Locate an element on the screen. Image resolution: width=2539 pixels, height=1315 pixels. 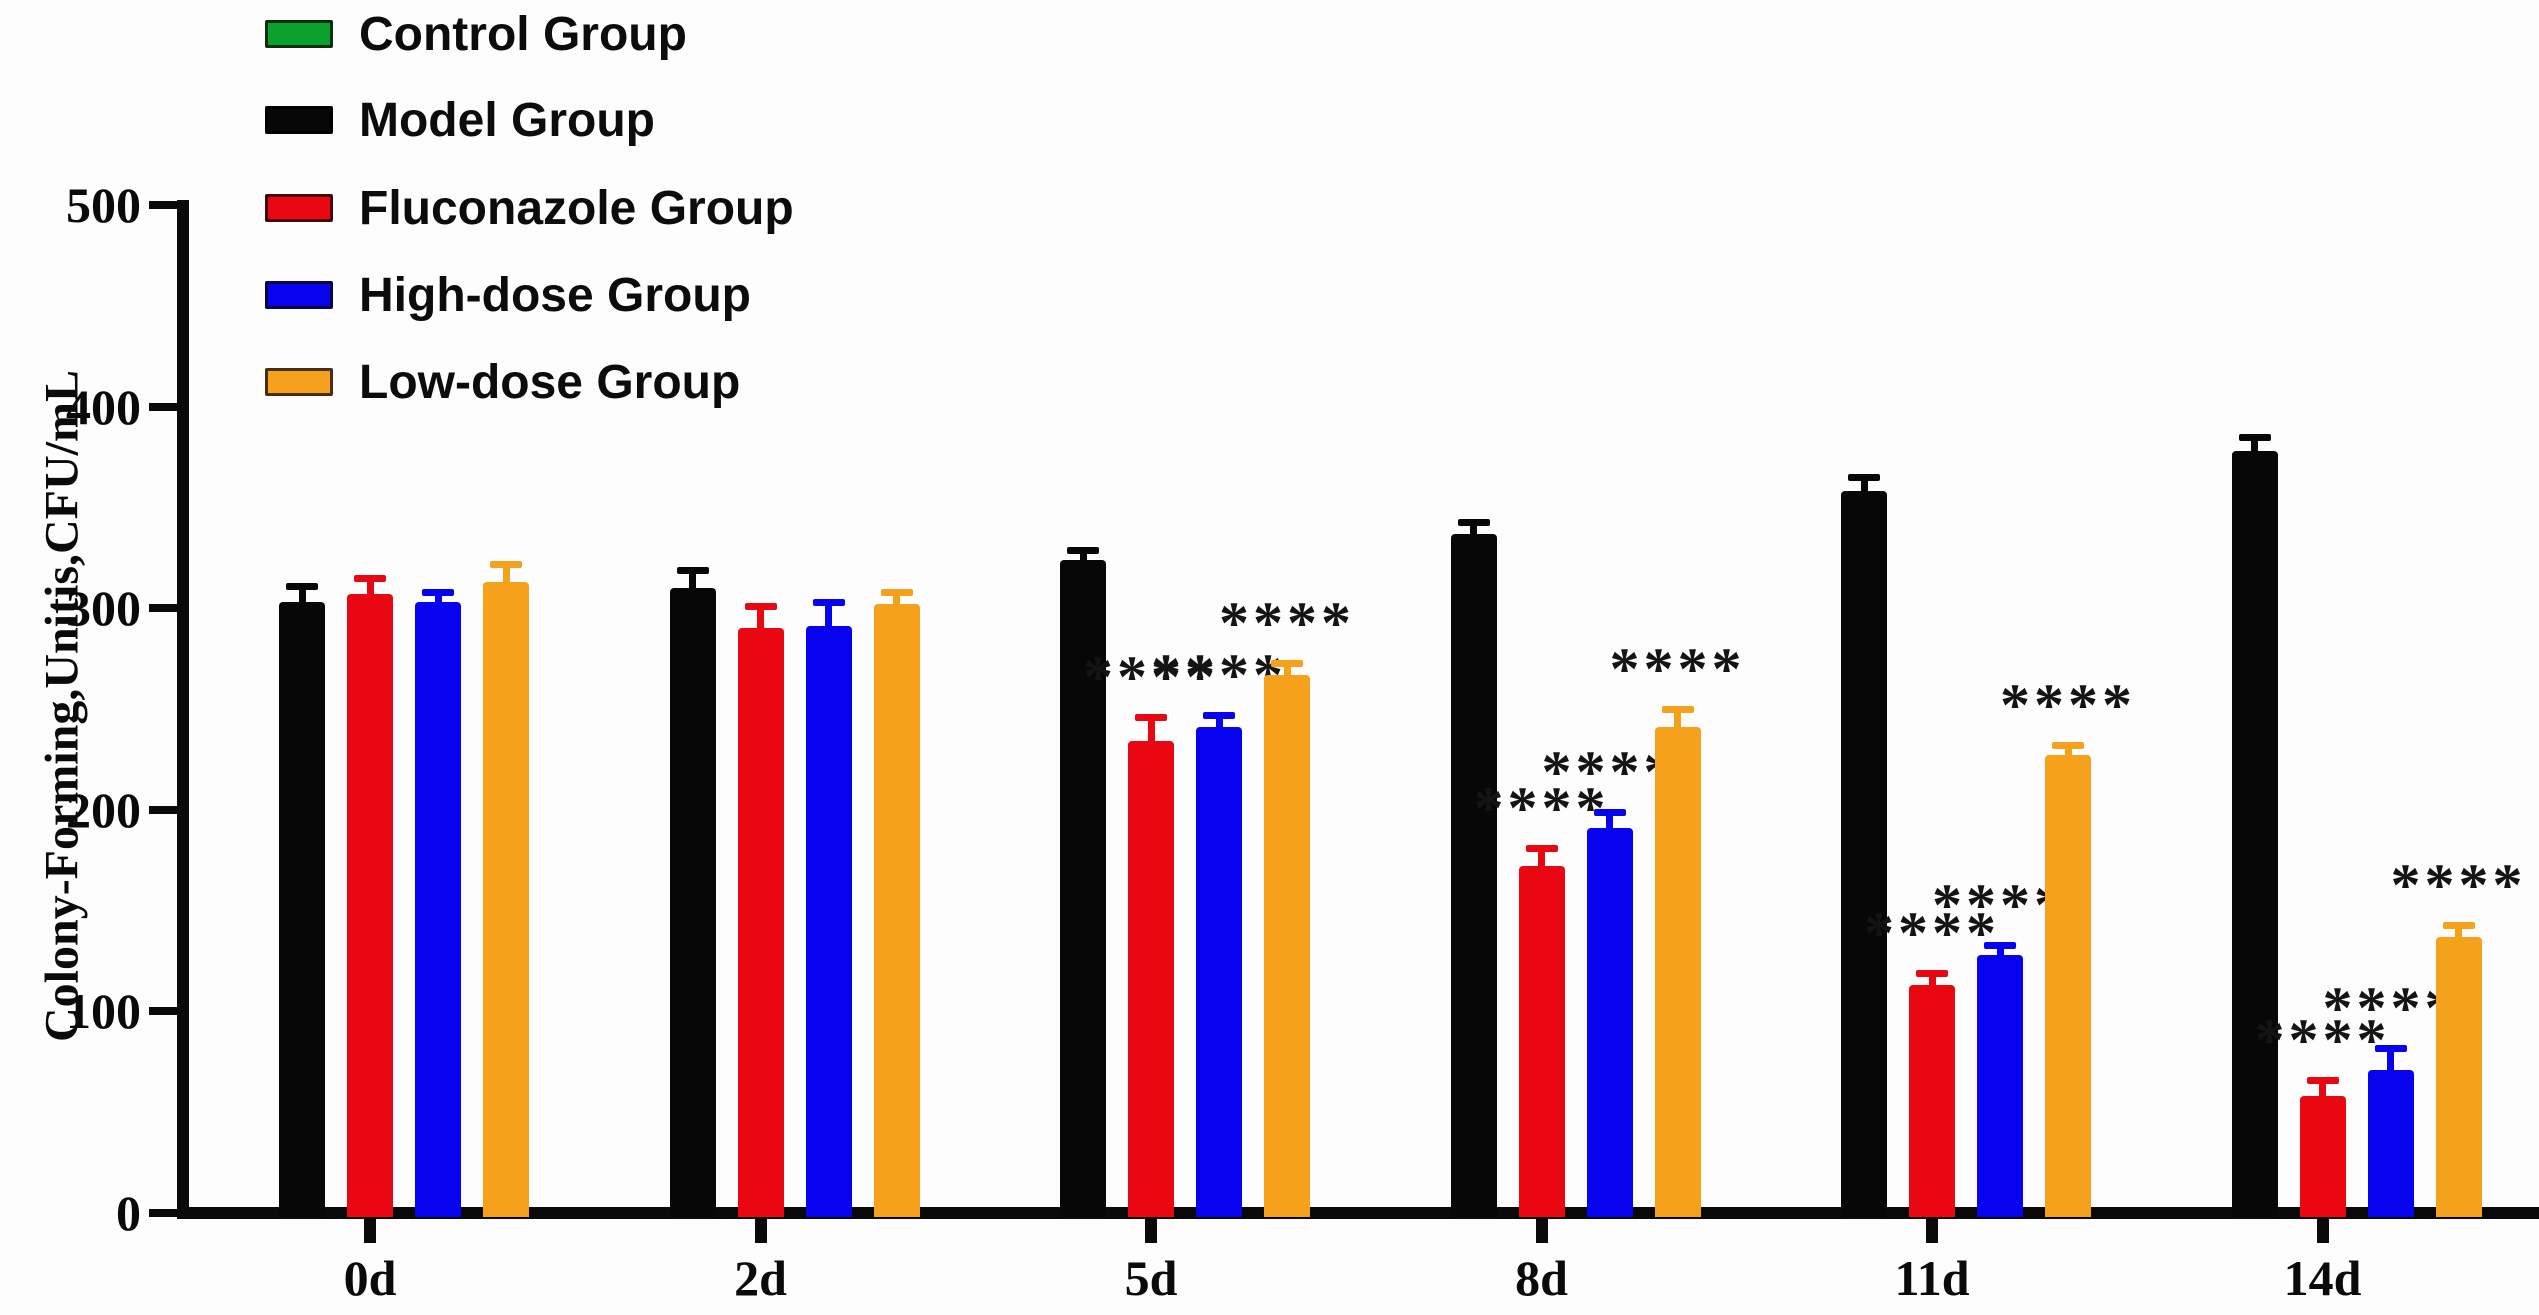
legend-label: High-dose Group is located at coordinates (555, 295).